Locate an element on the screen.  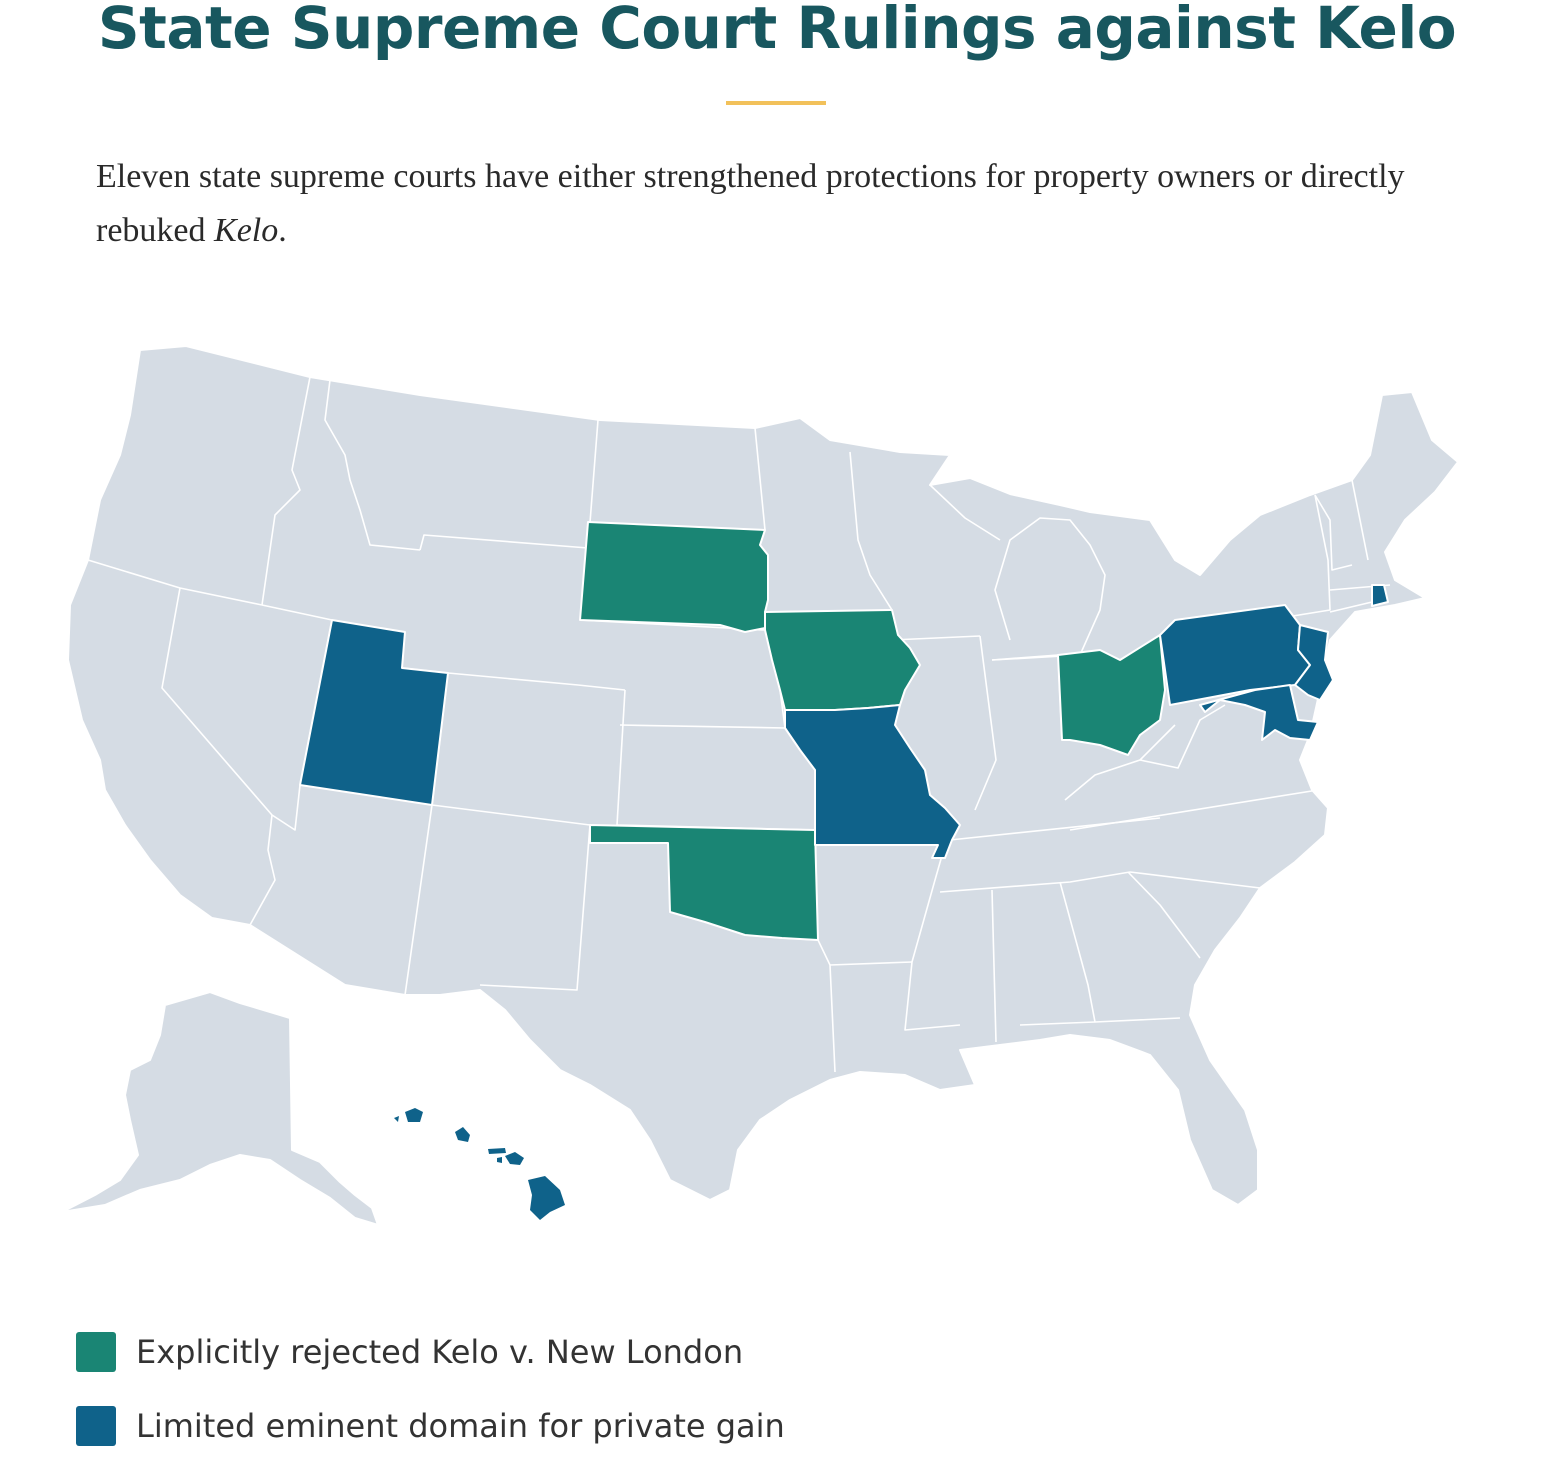
border-az-nm is located at coordinates (418, 900).